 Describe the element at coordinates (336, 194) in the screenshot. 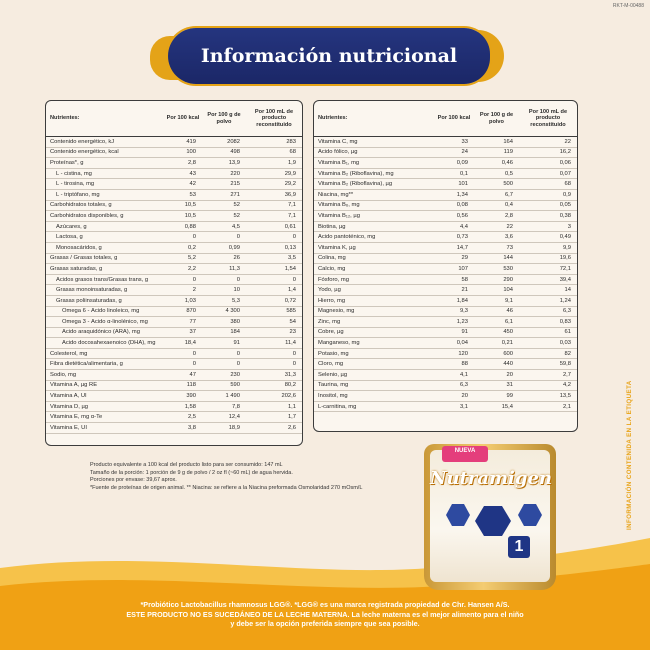

I see `nutrient-name: Niacina, mg**` at that location.